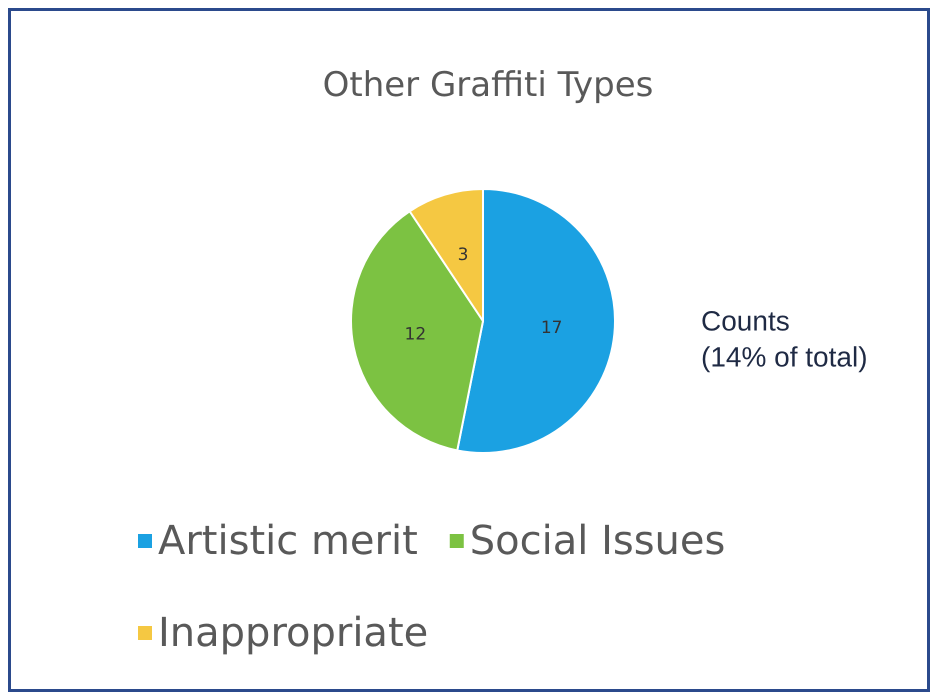  I want to click on legend-label: Inappropriate, so click(293, 633).